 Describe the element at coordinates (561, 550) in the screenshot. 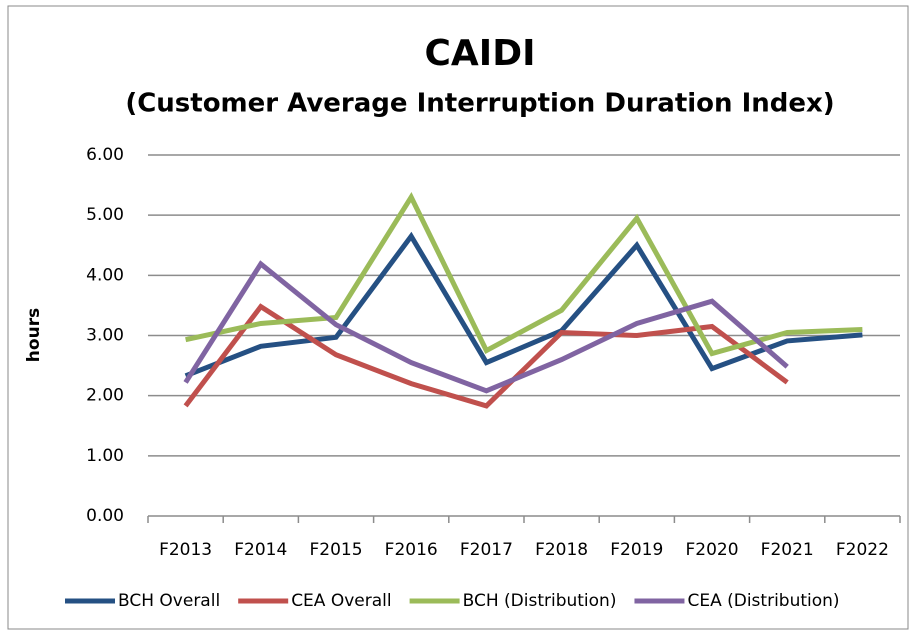

I see `x-tick-label: F2018` at that location.